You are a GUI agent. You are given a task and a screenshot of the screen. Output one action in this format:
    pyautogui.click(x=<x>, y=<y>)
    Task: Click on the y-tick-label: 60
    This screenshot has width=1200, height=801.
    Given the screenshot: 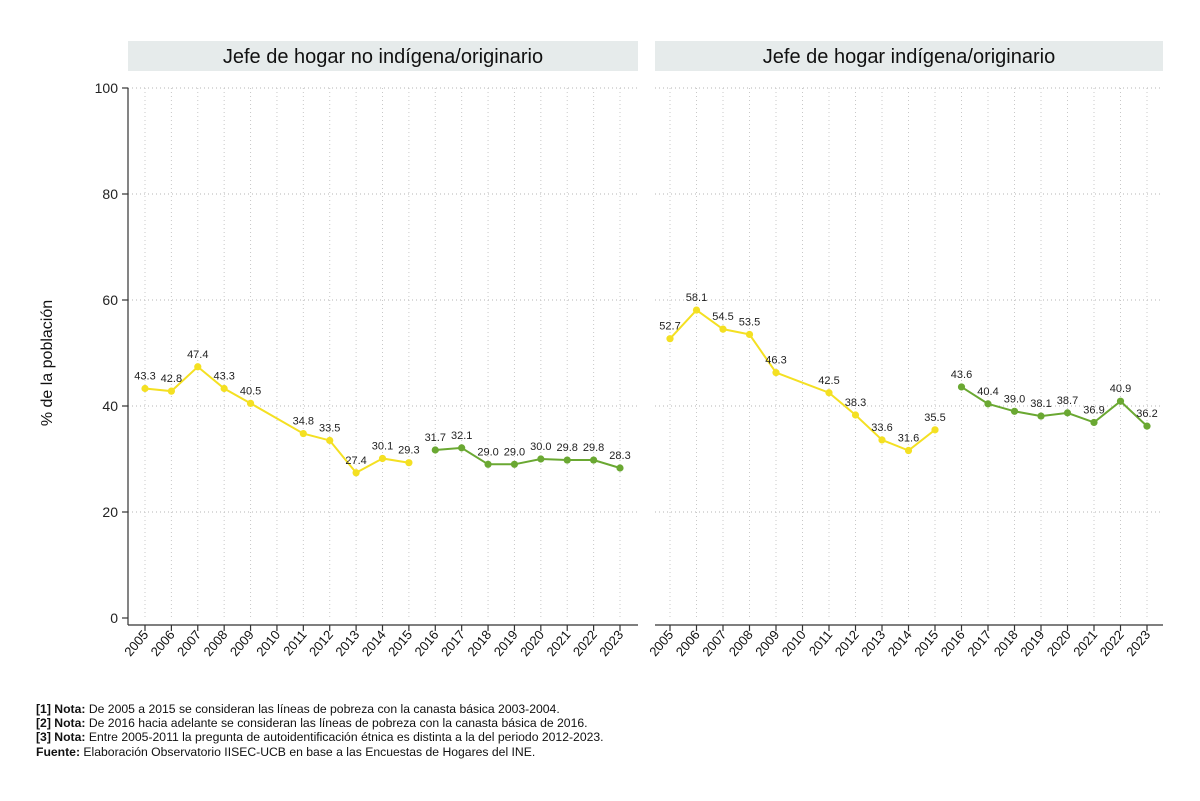 What is the action you would take?
    pyautogui.click(x=110, y=300)
    